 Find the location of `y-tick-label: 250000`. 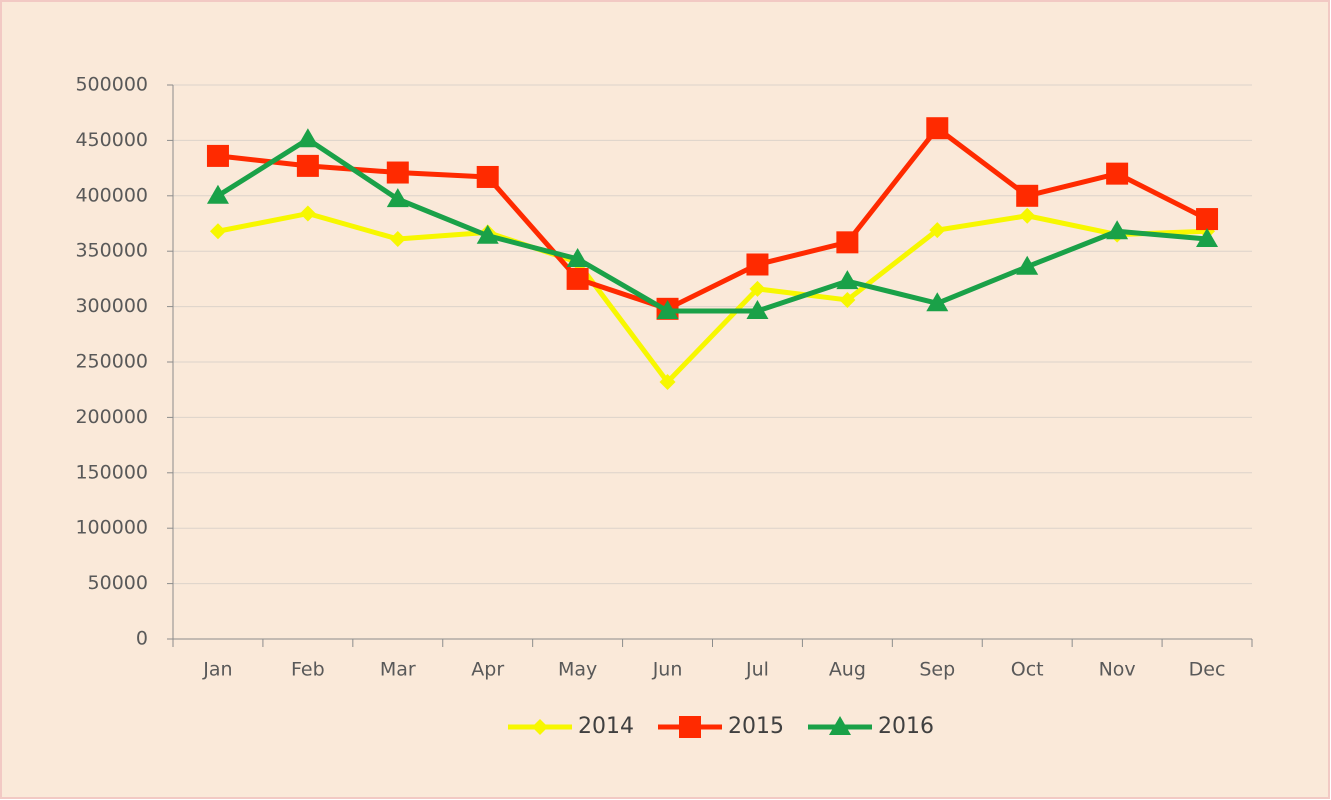

y-tick-label: 250000 is located at coordinates (111, 362).